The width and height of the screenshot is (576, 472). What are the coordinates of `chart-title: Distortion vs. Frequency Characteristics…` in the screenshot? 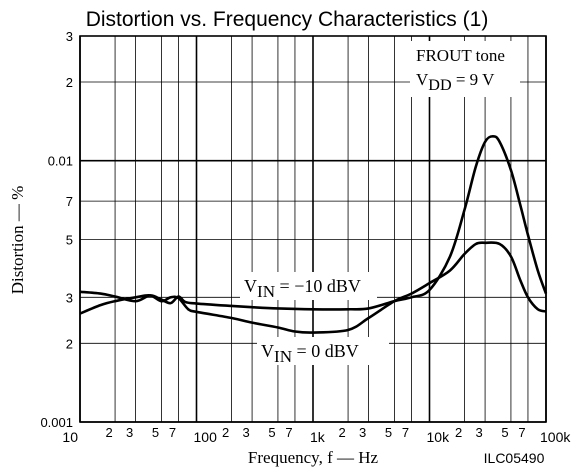 It's located at (287, 19).